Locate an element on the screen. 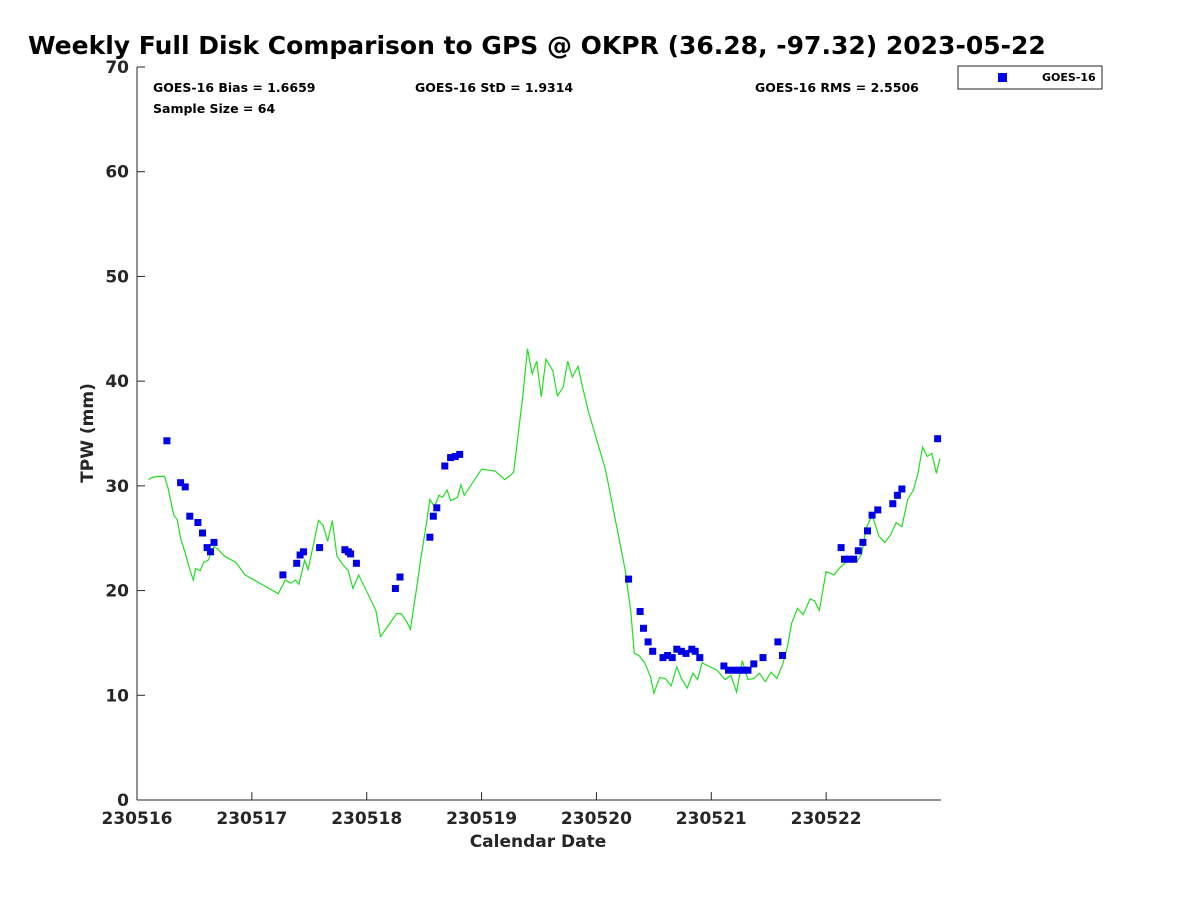 The width and height of the screenshot is (1200, 900). x-axis-label: Calendar Date is located at coordinates (538, 842).